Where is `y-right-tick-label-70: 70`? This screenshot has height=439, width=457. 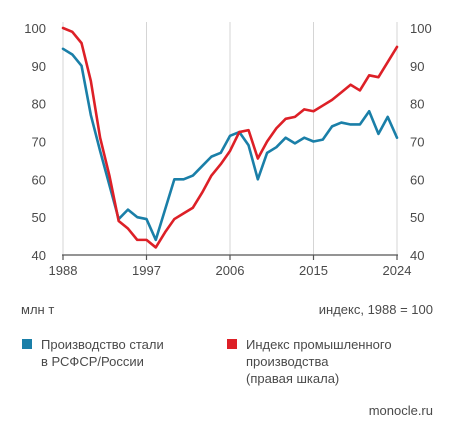
y-right-tick-label-70: 70 is located at coordinates (417, 142).